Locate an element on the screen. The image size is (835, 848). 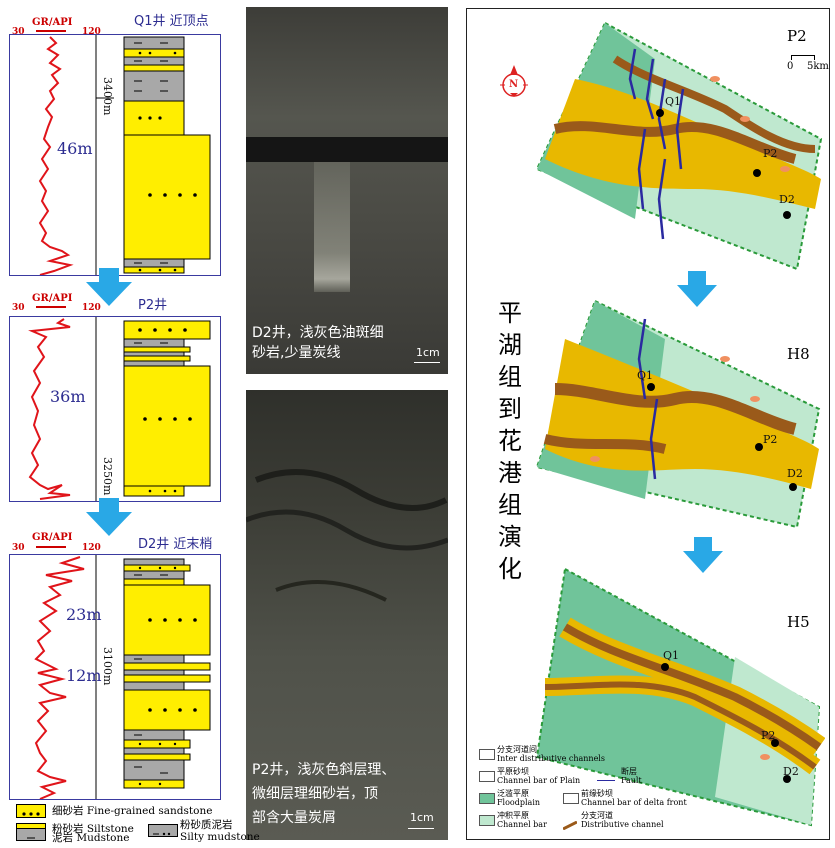
silty-mud-cn: 粉砂质泥岩 is located at coordinates (206, 825).